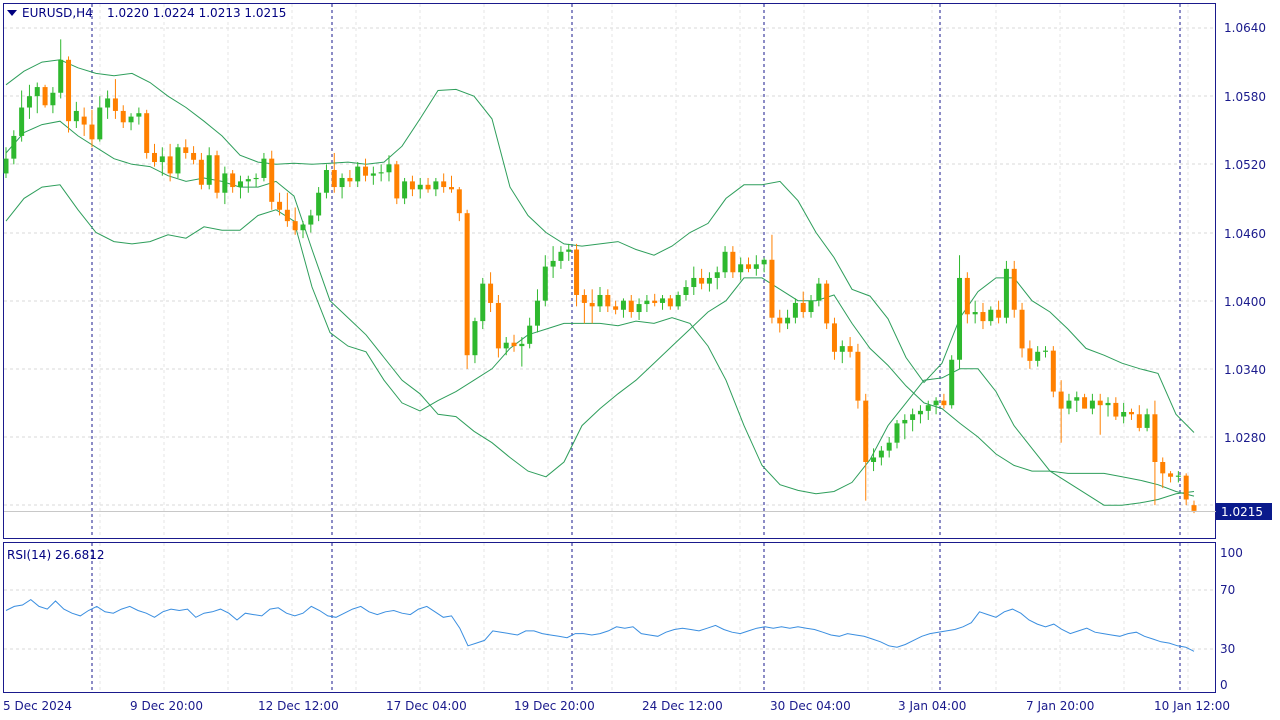 The height and width of the screenshot is (720, 1280). I want to click on time-label: 19 Dec 20:00, so click(554, 706).